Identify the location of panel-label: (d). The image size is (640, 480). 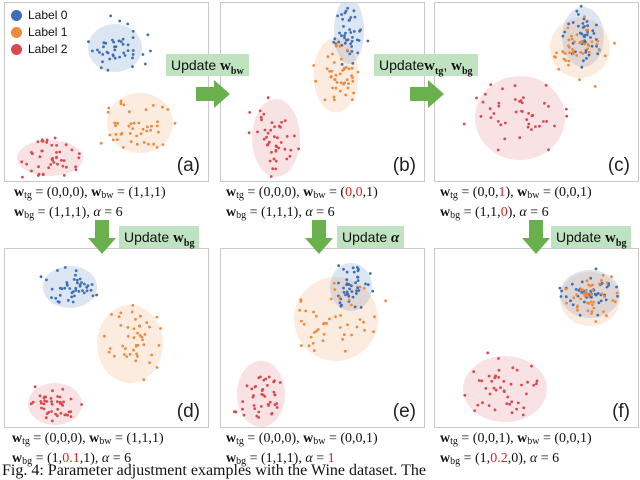
(188, 411).